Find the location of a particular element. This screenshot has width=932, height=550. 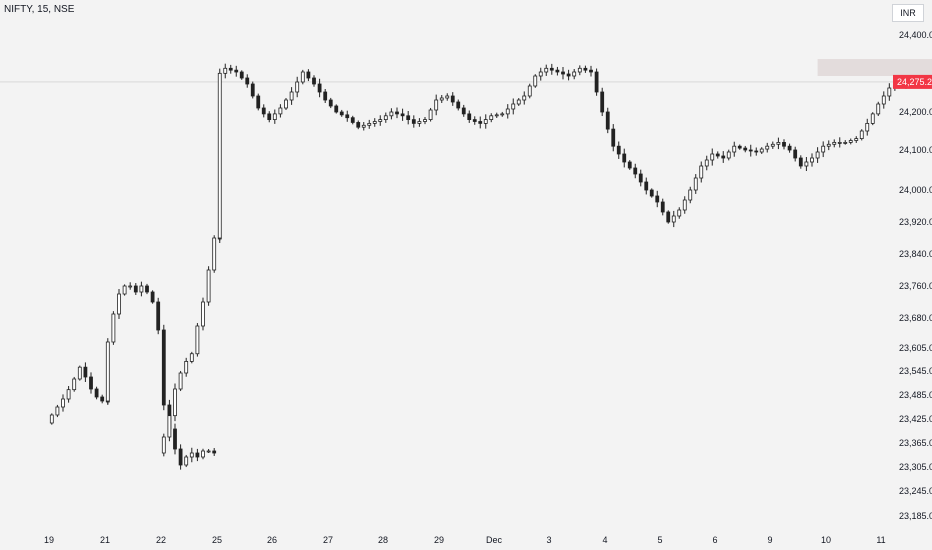

x-tick-label: 27 is located at coordinates (328, 540).